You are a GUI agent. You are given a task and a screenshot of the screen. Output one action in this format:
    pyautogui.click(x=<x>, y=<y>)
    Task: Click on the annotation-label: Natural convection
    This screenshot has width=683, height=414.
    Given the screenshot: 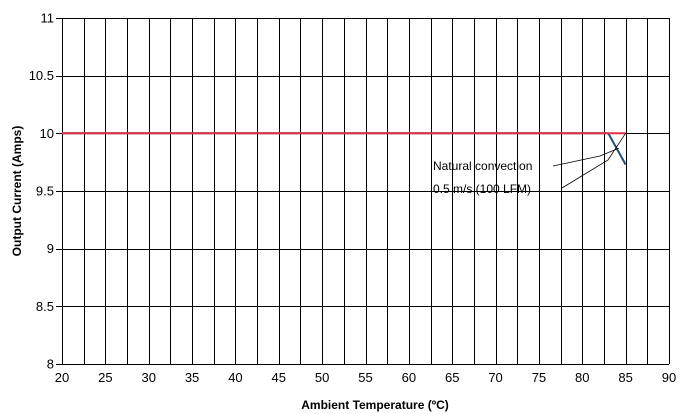 What is the action you would take?
    pyautogui.click(x=482, y=166)
    